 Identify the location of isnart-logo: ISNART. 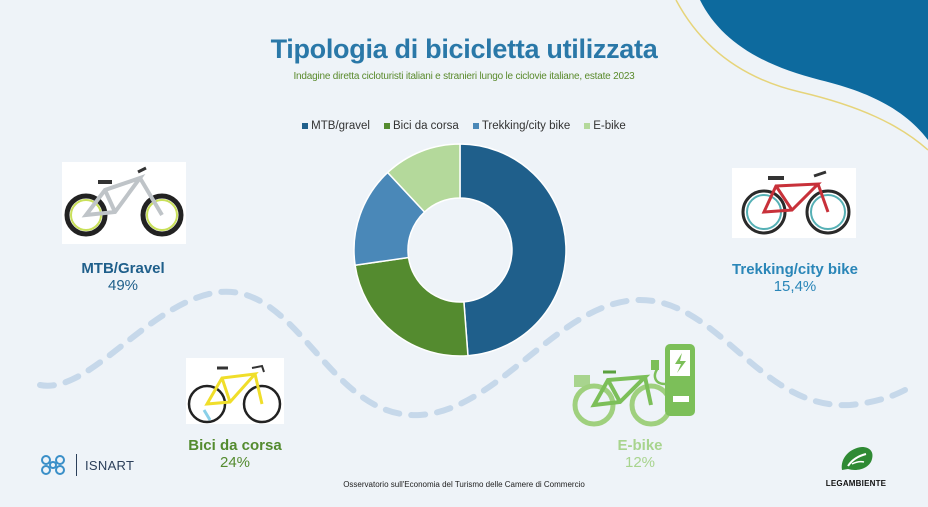
(86, 465).